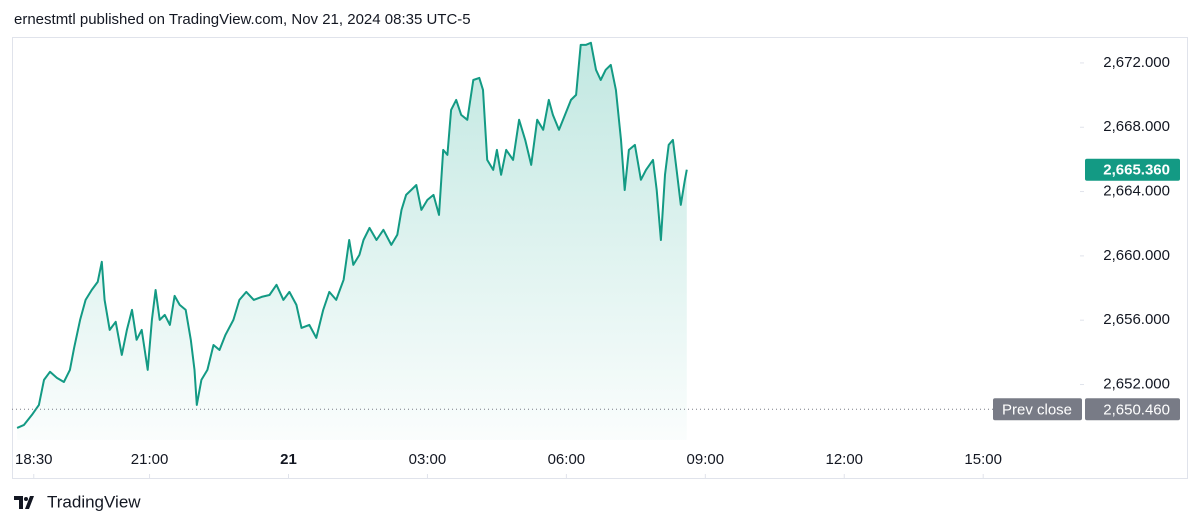  Describe the element at coordinates (844, 459) in the screenshot. I see `x-tick-label: 12:00` at that location.